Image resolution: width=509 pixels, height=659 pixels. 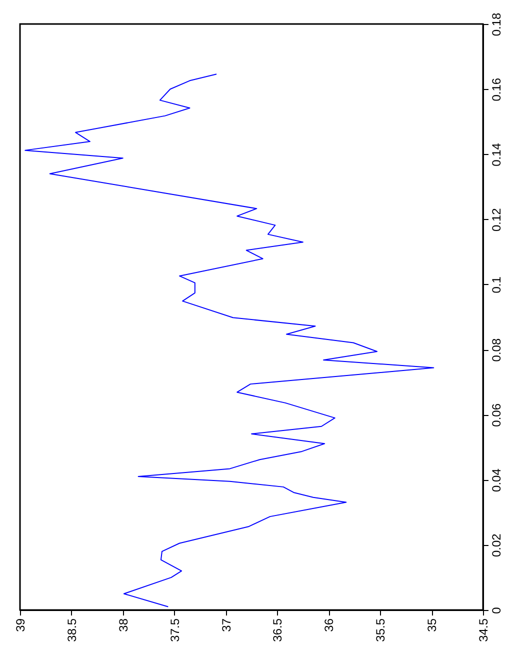 What do you see at coordinates (497, 154) in the screenshot?
I see `y-tick-label: 0.14` at bounding box center [497, 154].